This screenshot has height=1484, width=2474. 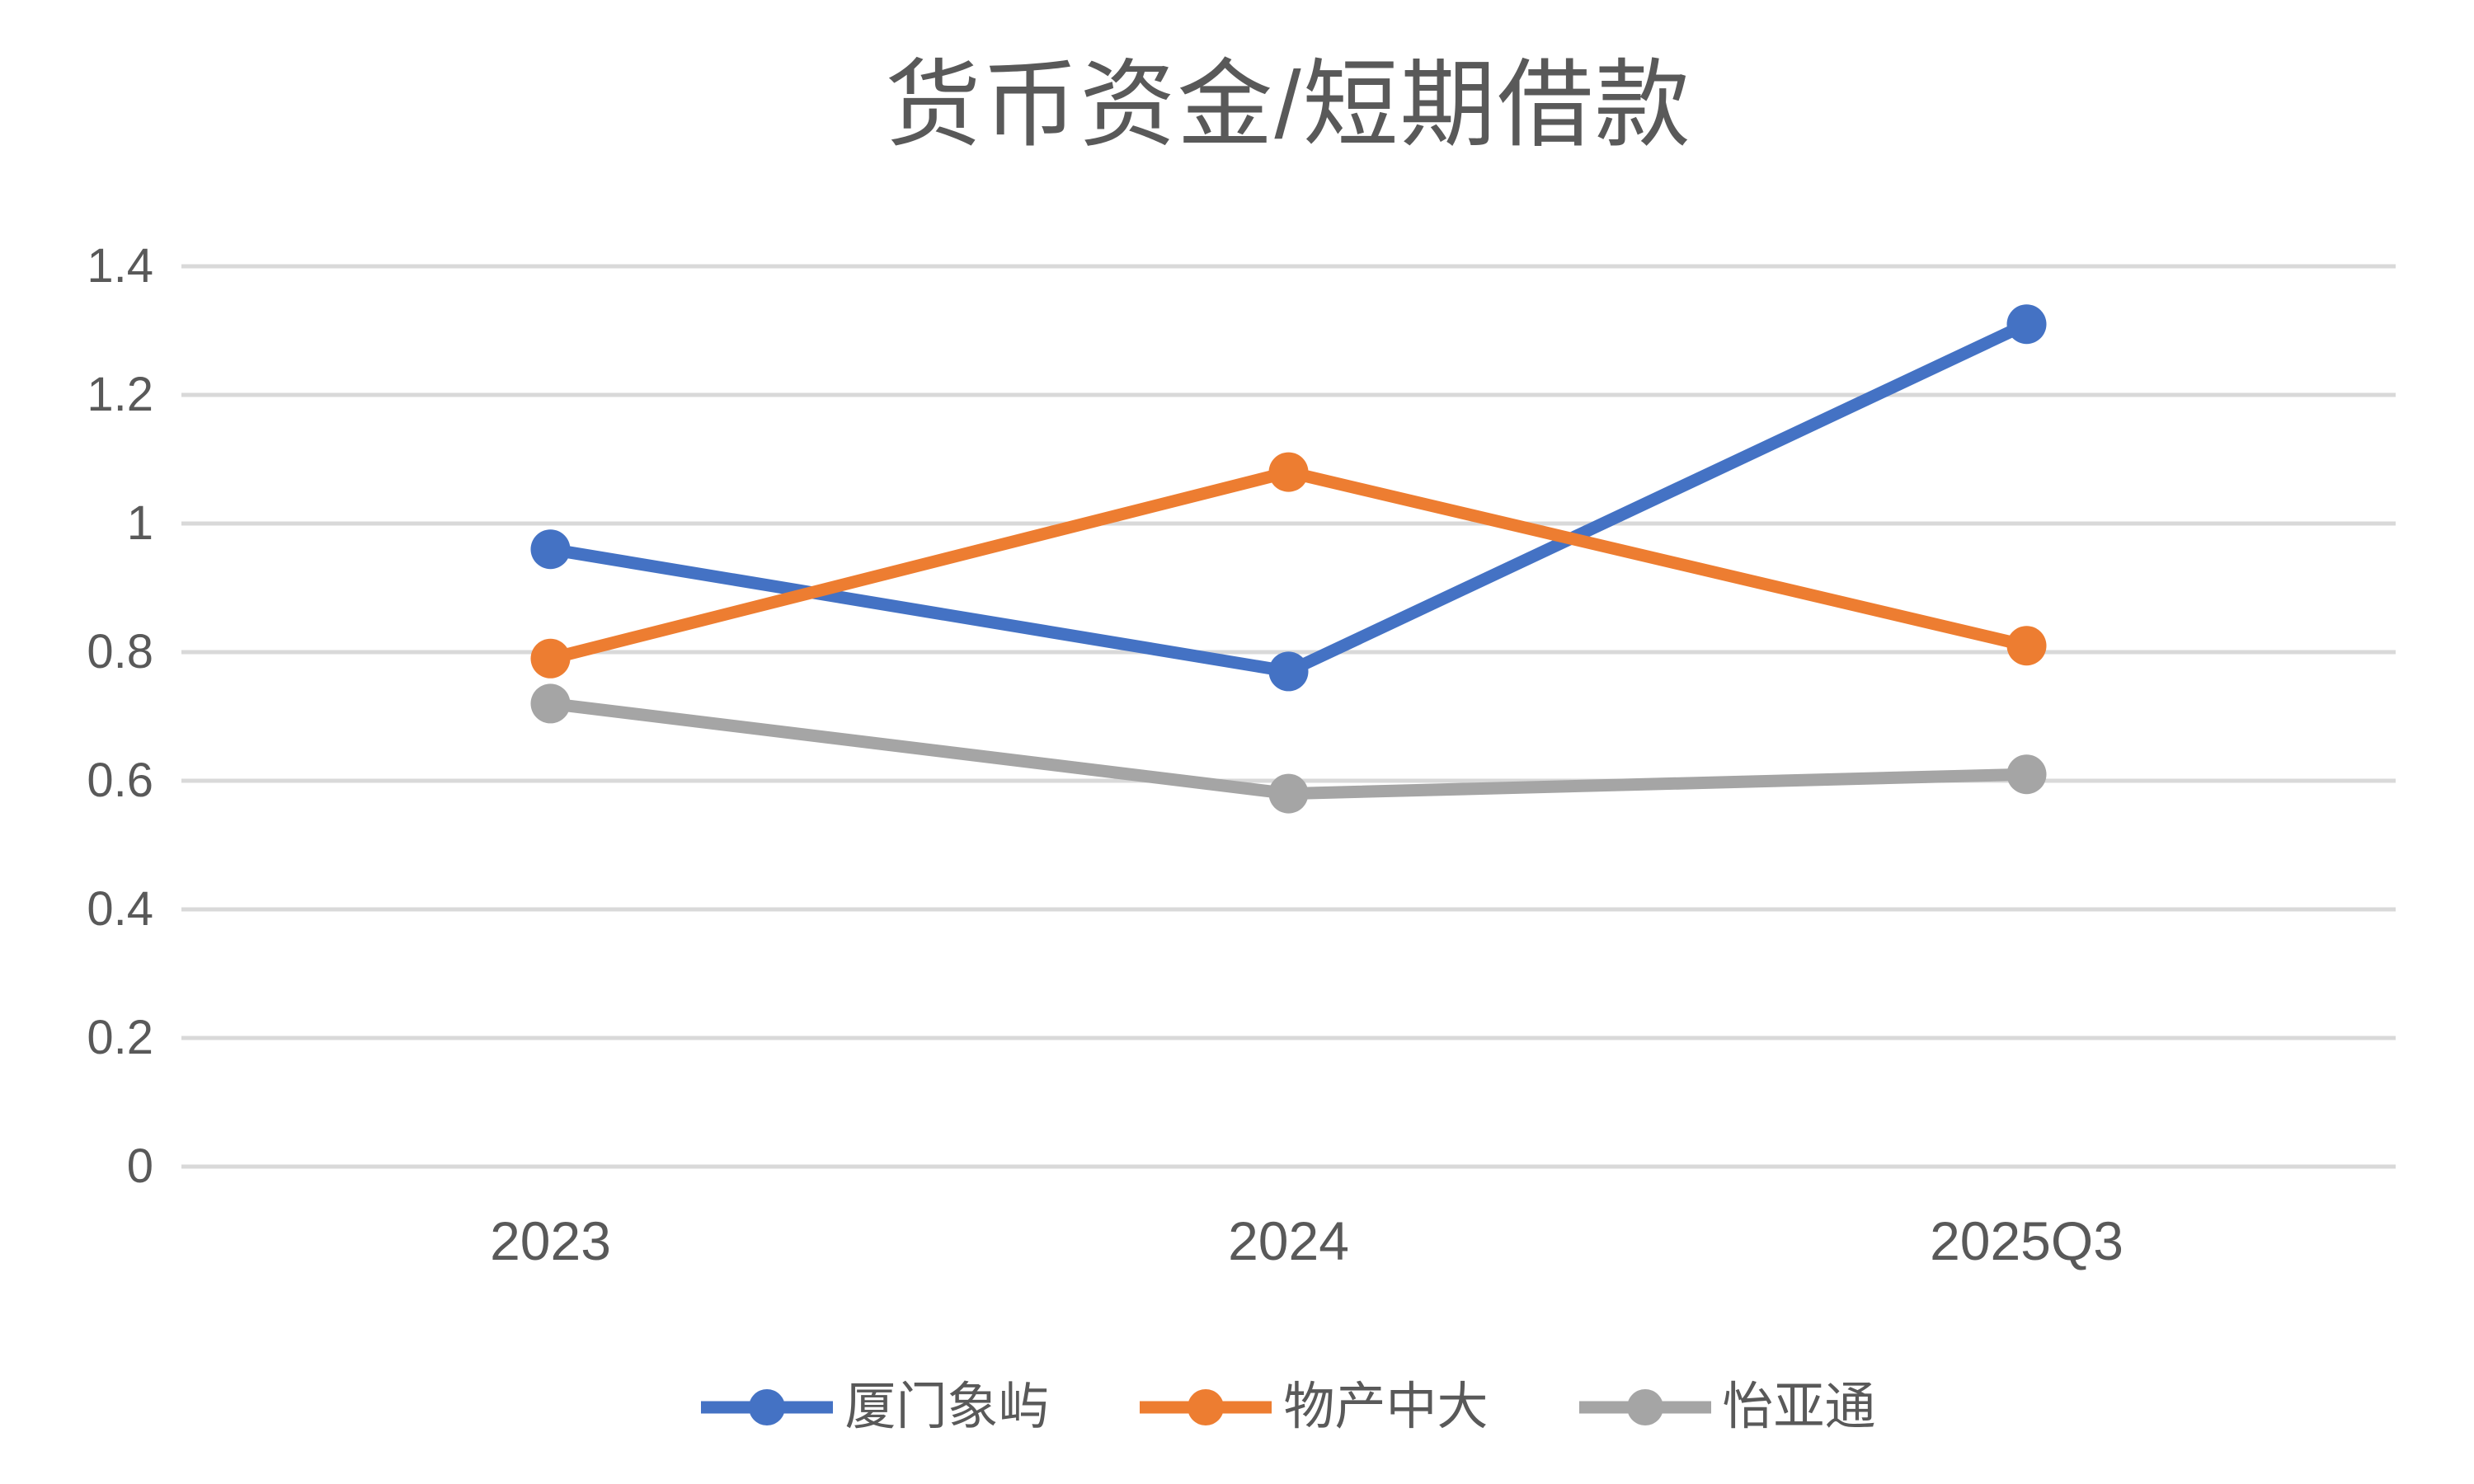 What do you see at coordinates (1288, 104) in the screenshot?
I see `chart-title: 货币资金/短期借款` at bounding box center [1288, 104].